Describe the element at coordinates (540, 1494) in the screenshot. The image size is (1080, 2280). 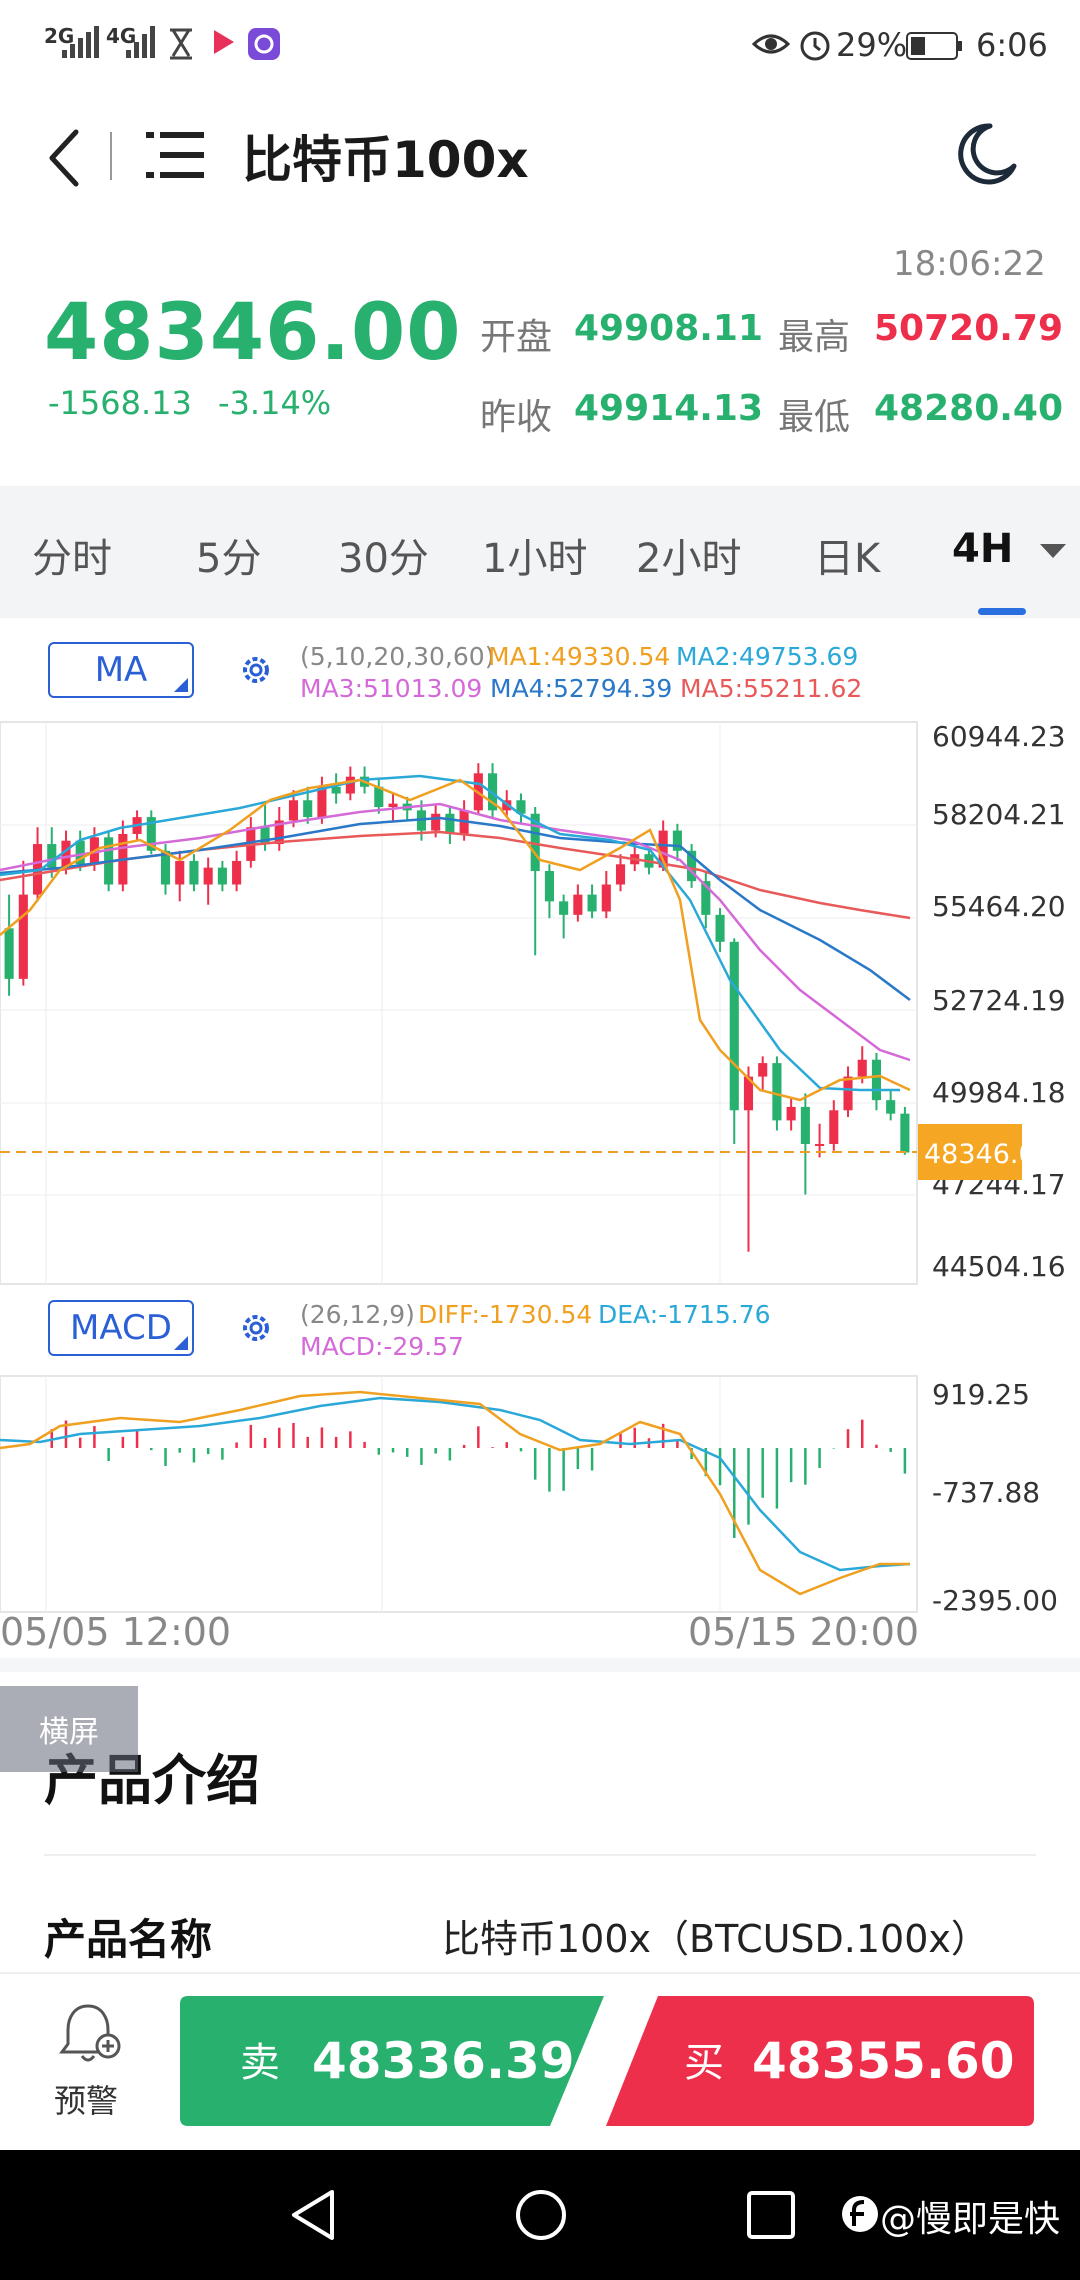
I see `macd-chart: 919.25 -737.88 -2395.00` at that location.